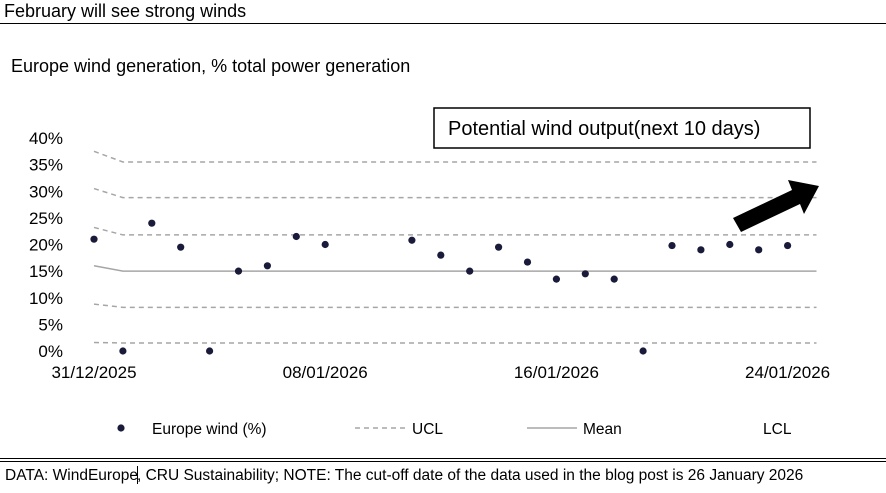 The height and width of the screenshot is (493, 886). Describe the element at coordinates (46, 138) in the screenshot. I see `y-tick-label: 40%` at that location.